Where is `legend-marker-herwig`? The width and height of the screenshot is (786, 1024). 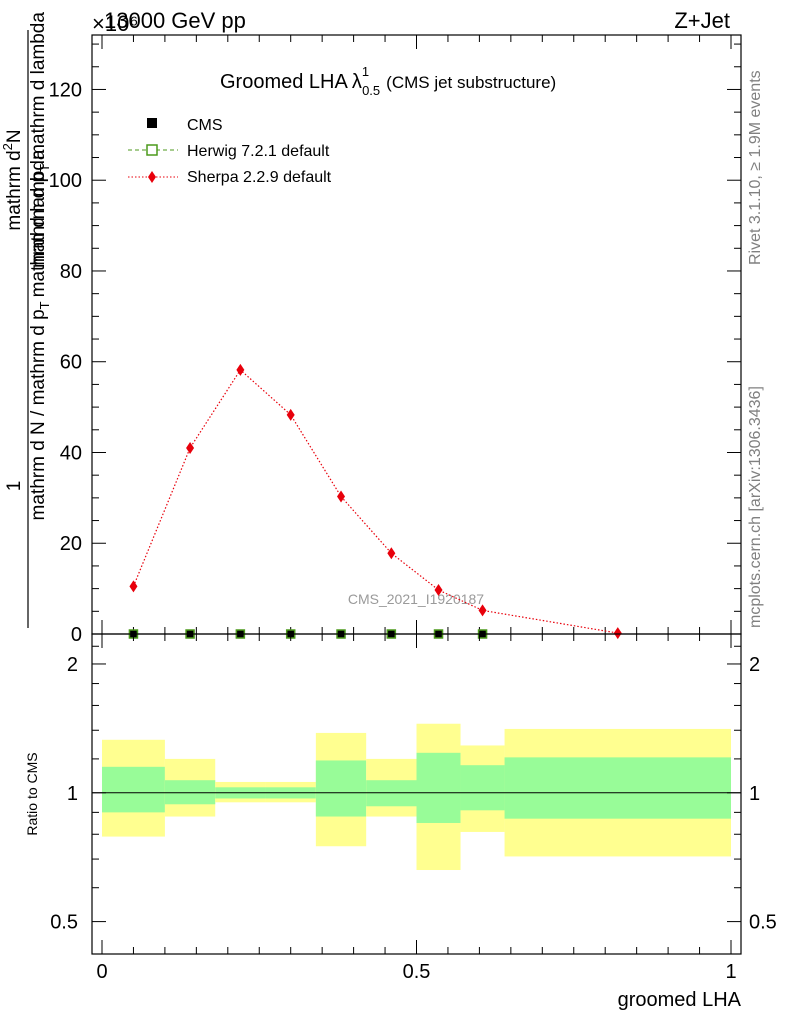
legend-marker-herwig is located at coordinates (152, 150).